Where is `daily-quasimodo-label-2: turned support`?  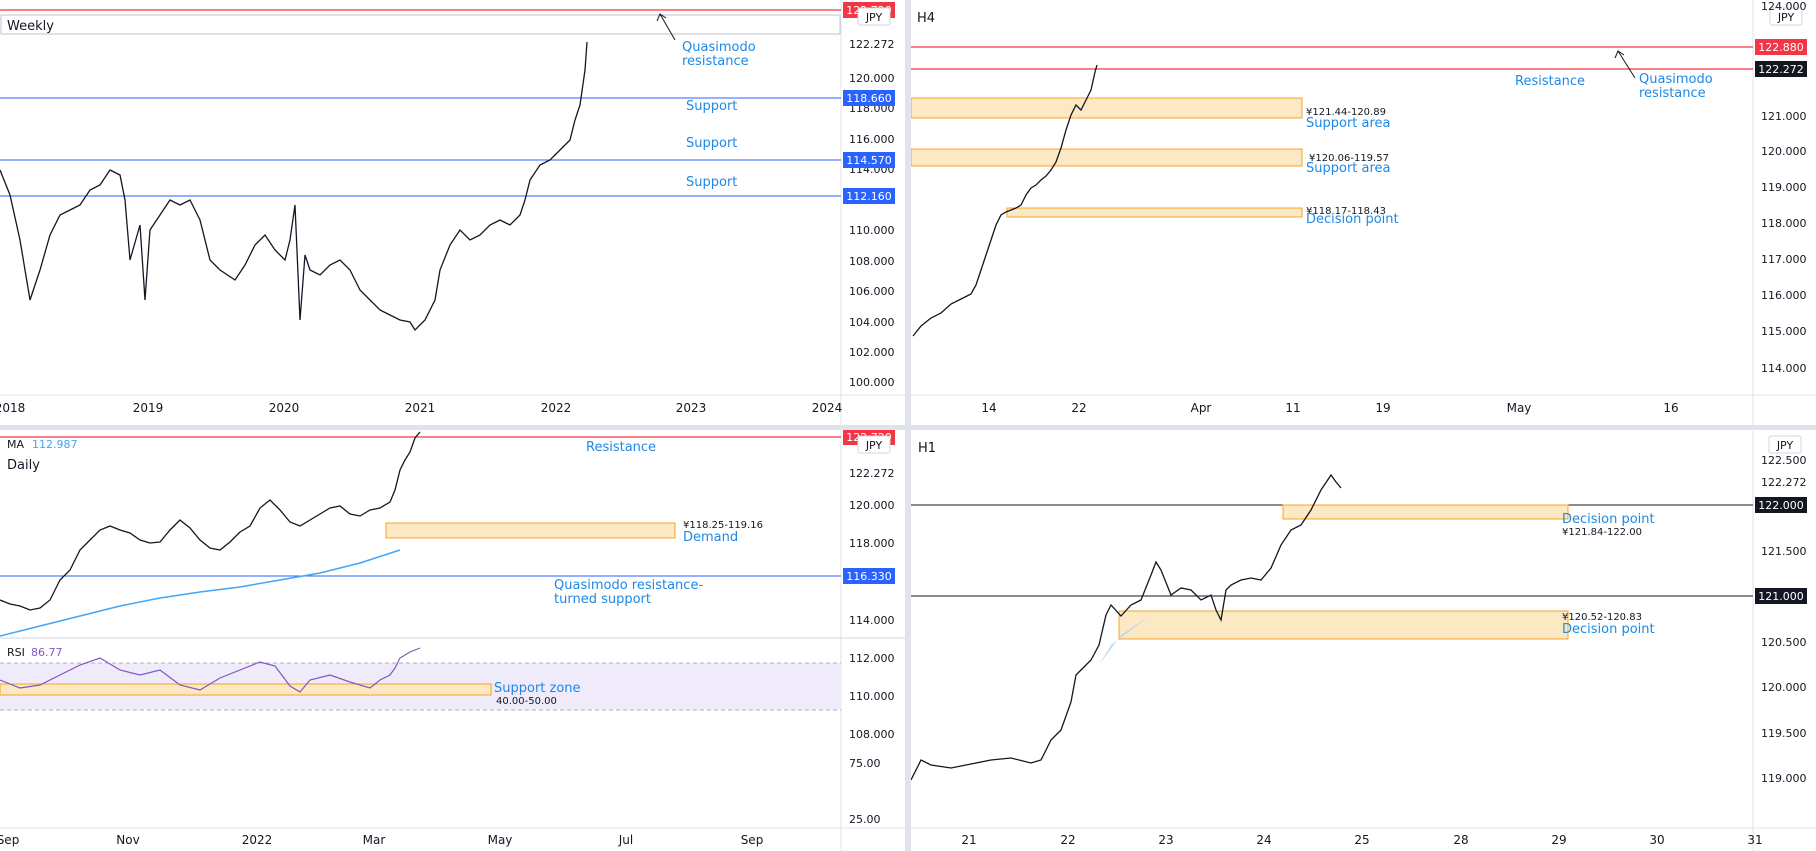
daily-quasimodo-label-2: turned support is located at coordinates (602, 599).